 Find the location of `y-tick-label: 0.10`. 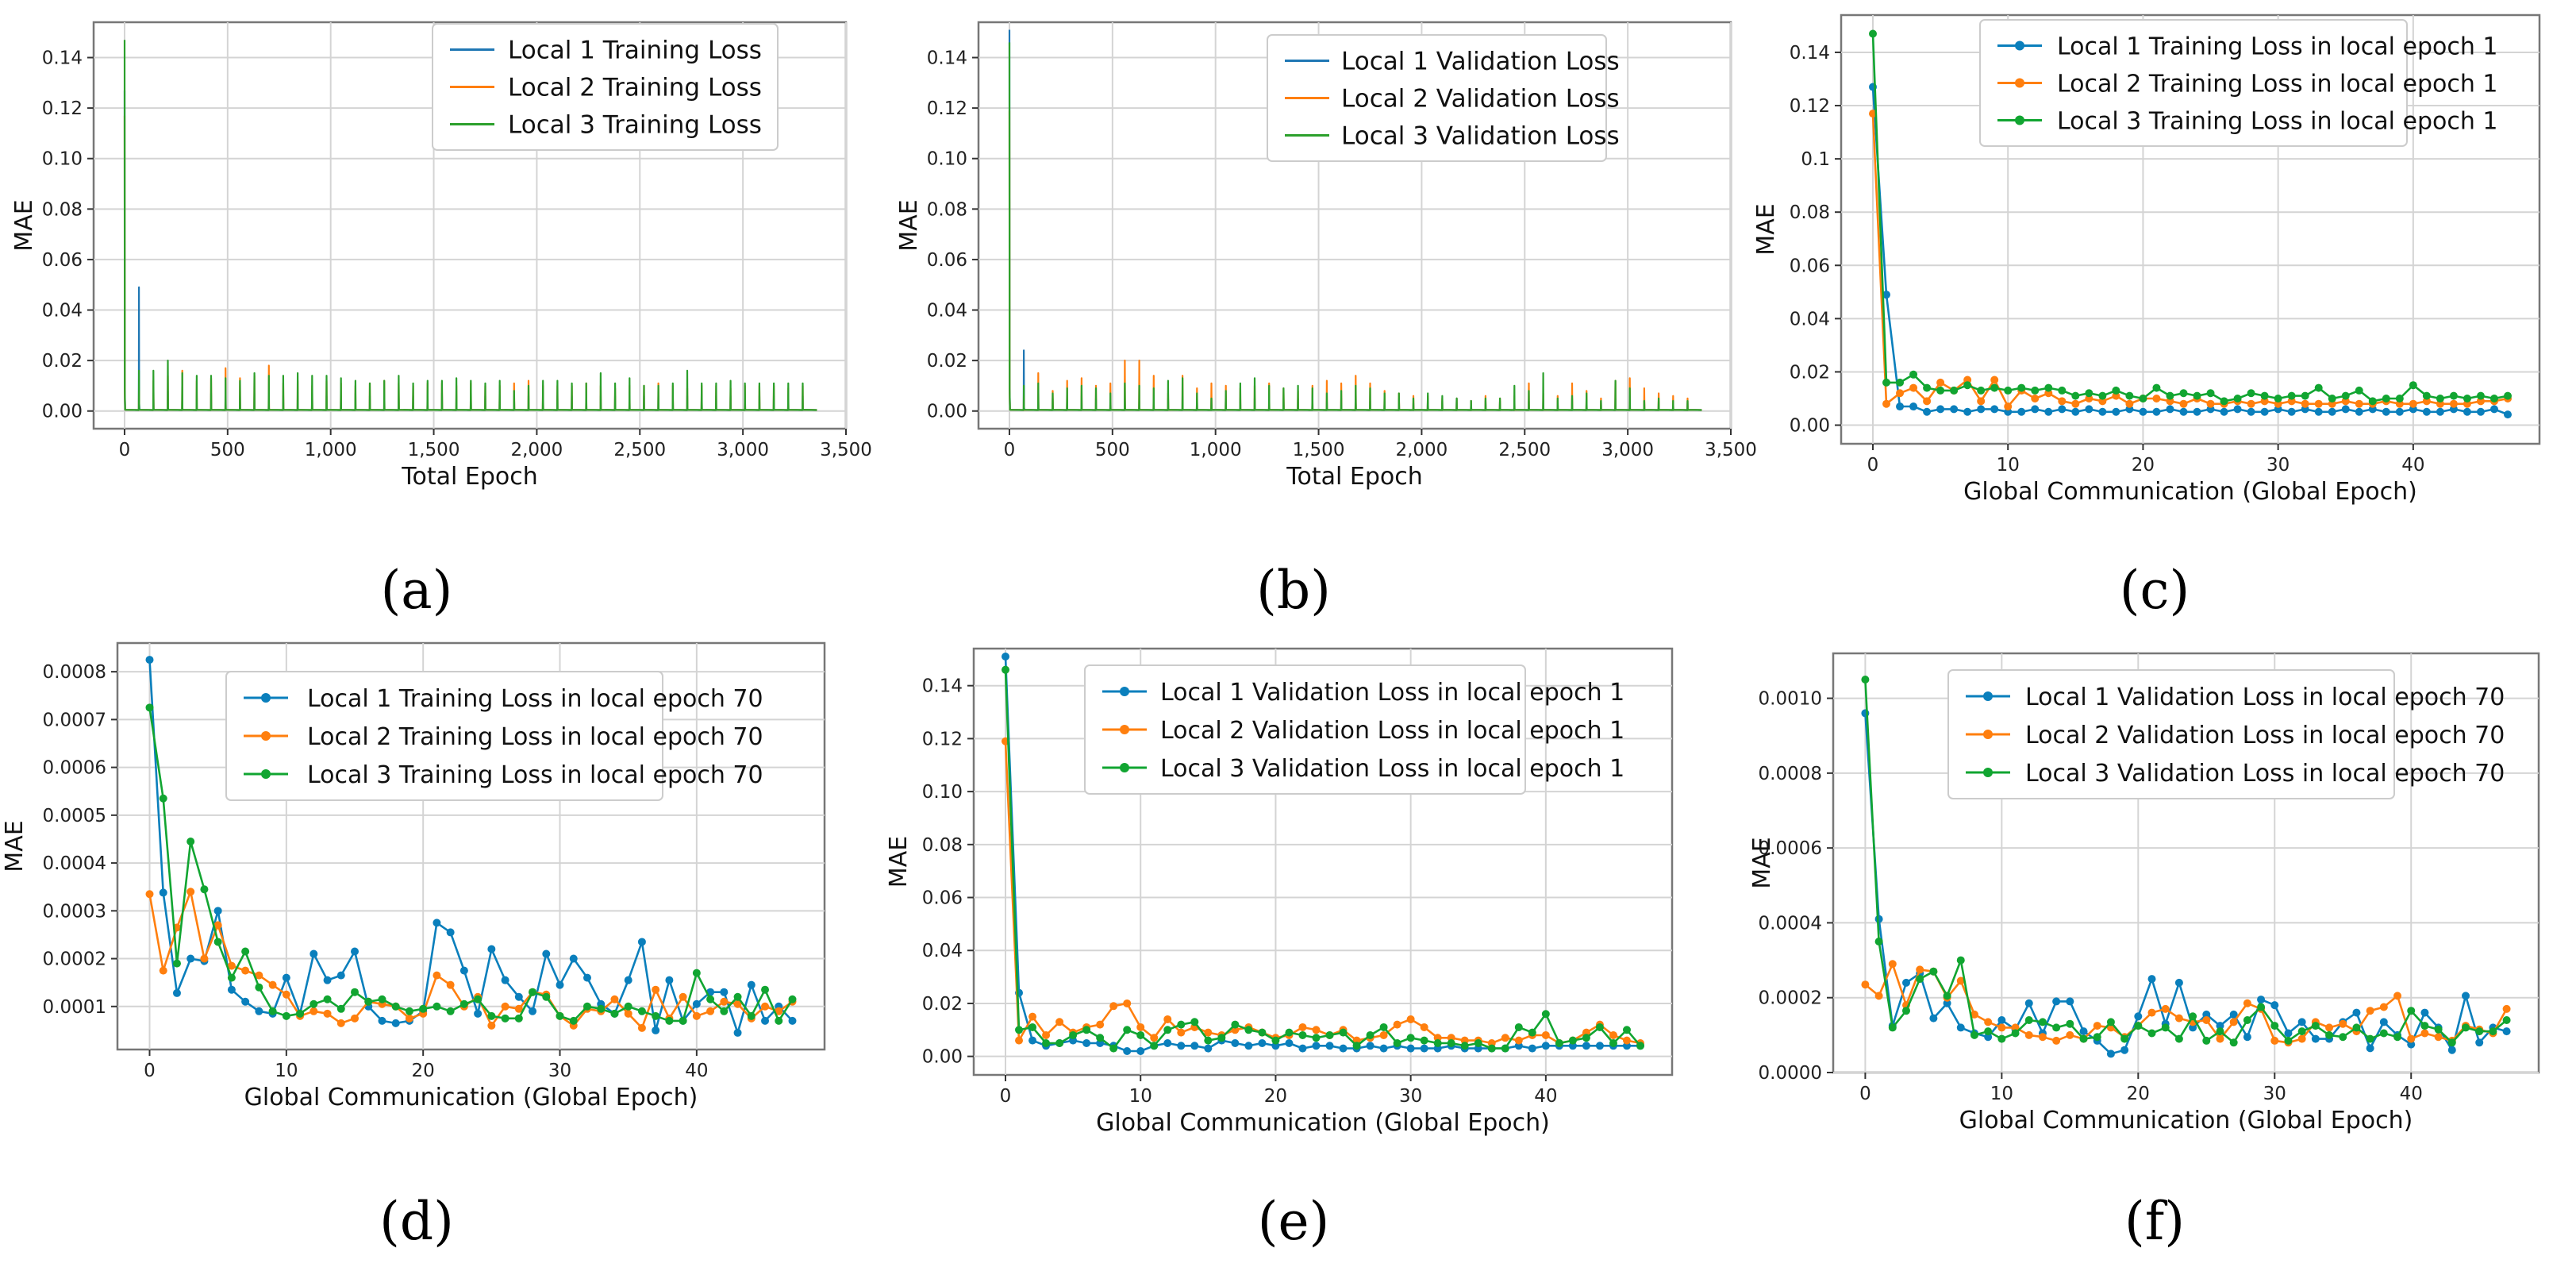

y-tick-label: 0.10 is located at coordinates (947, 159).